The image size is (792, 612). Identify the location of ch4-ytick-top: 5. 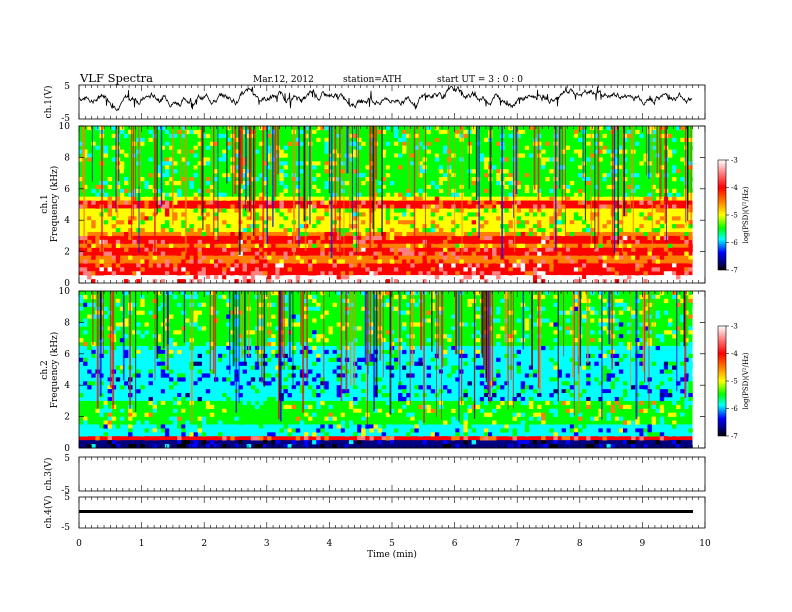
(67, 498).